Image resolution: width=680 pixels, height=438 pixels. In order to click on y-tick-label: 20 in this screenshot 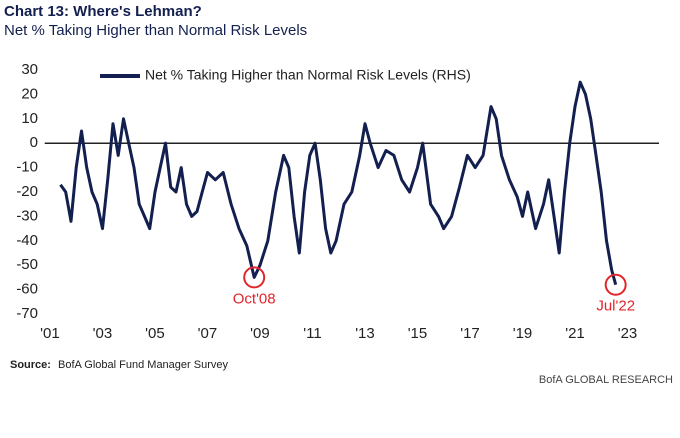, I will do `click(29, 93)`.